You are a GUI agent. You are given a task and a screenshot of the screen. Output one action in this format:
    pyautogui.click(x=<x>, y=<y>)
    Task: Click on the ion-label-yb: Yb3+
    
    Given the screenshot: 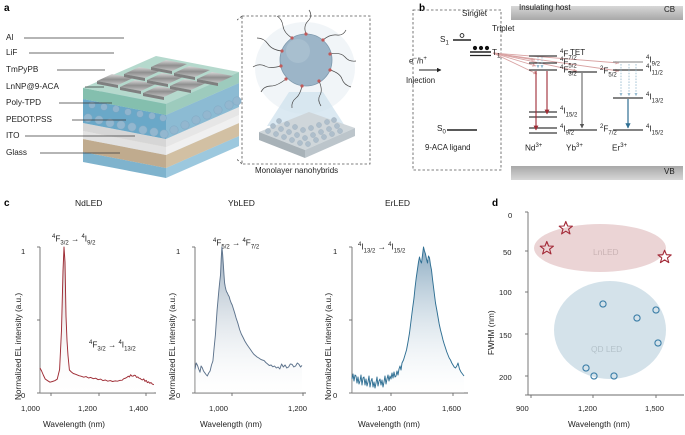 What is the action you would take?
    pyautogui.click(x=574, y=148)
    